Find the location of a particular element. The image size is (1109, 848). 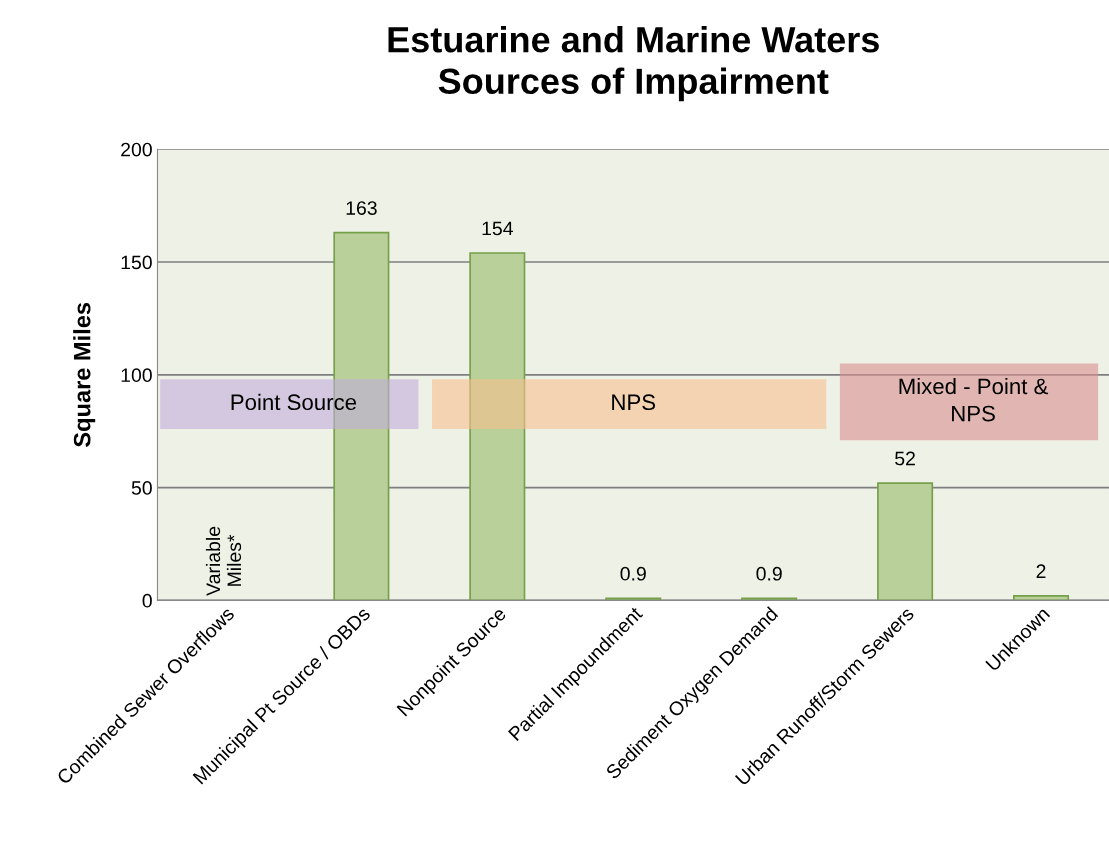

data-label: 2 is located at coordinates (1041, 571).